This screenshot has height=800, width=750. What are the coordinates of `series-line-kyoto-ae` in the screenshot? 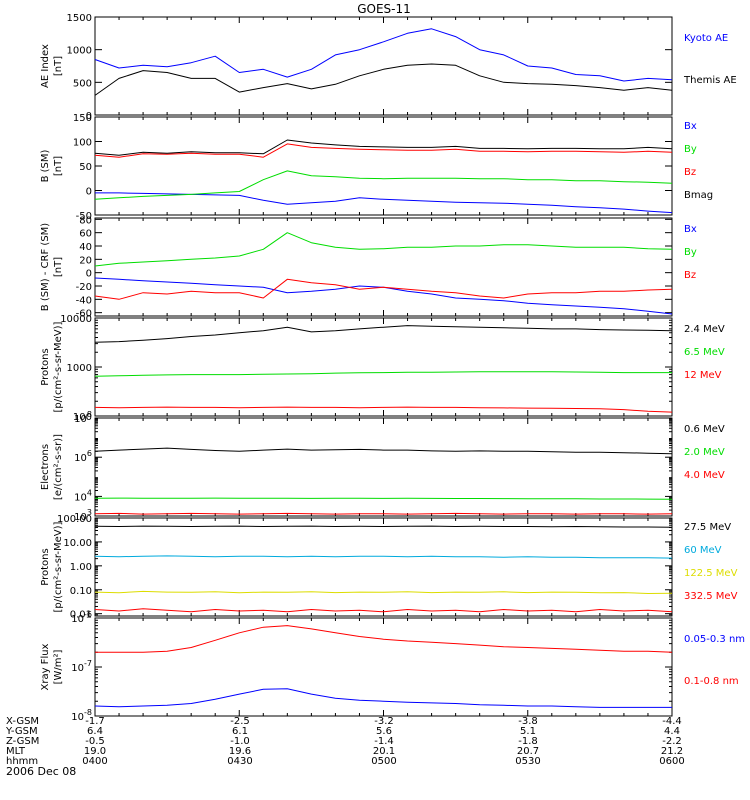 It's located at (383, 55).